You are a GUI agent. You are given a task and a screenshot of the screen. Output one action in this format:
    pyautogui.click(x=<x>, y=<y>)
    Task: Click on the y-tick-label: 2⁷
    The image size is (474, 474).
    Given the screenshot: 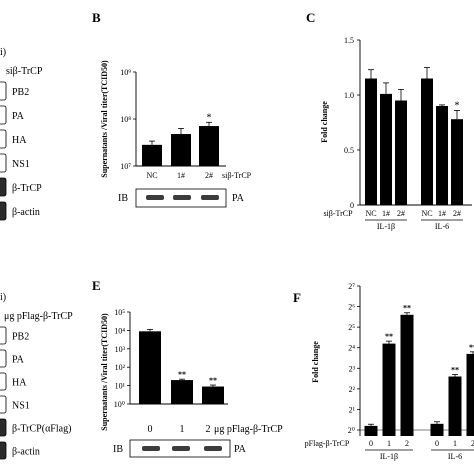 What is the action you would take?
    pyautogui.click(x=351, y=286)
    